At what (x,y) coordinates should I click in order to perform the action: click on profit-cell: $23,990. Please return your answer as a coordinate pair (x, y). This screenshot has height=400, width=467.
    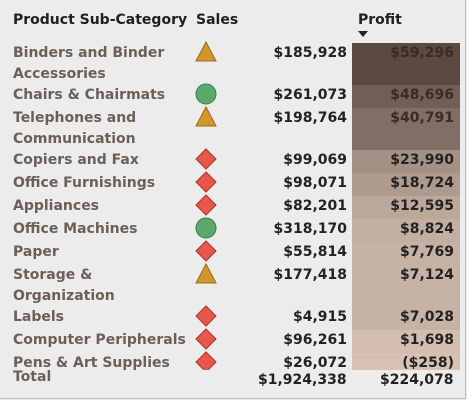
    Looking at the image, I should click on (406, 161).